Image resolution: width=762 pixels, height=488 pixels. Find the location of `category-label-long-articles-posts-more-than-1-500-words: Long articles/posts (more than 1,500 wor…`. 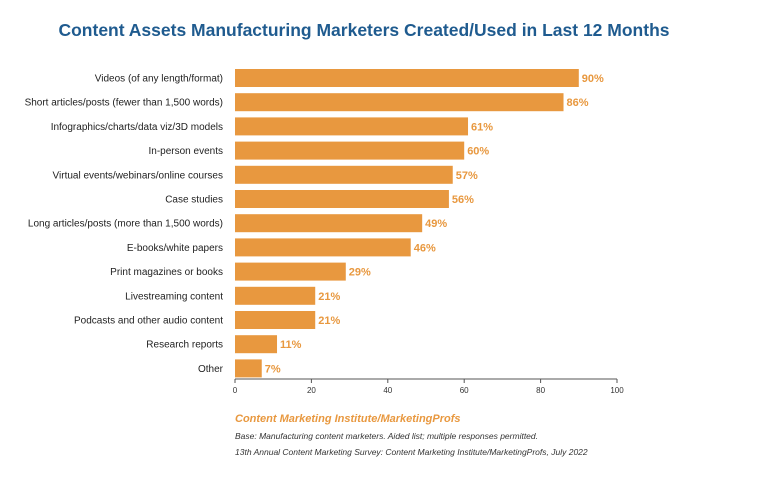

category-label-long-articles-posts-more-than-1-500-words: Long articles/posts (more than 1,500 wor… is located at coordinates (125, 224).